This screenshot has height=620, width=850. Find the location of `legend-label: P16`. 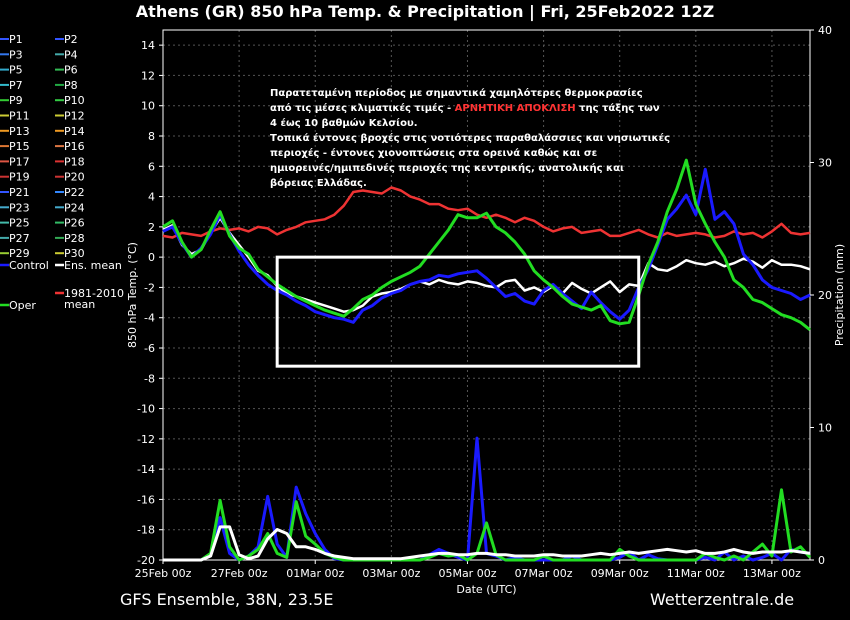

legend-label: P16 is located at coordinates (74, 146).